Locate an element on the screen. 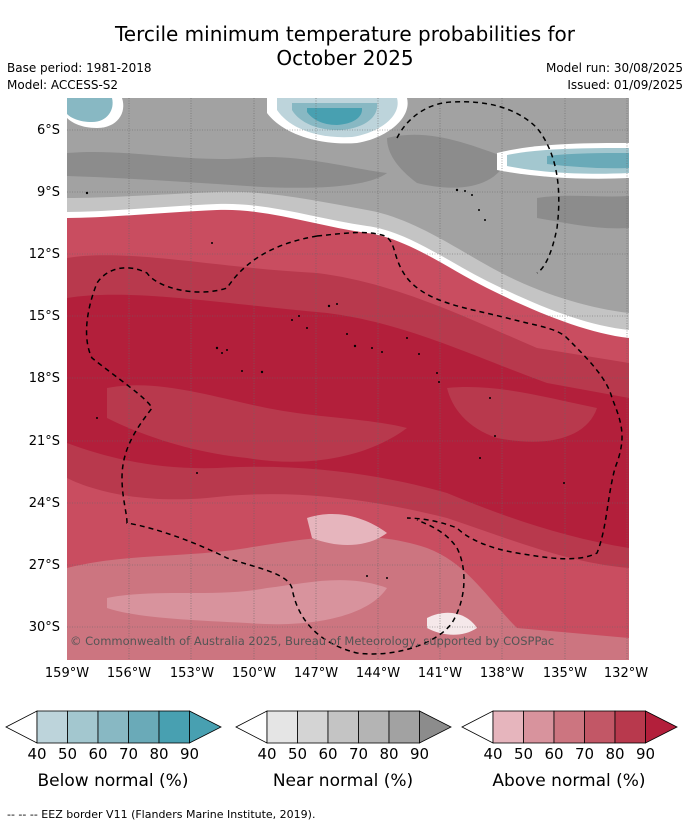 This screenshot has width=690, height=827. lat-label-27s: 27°S is located at coordinates (44, 565).